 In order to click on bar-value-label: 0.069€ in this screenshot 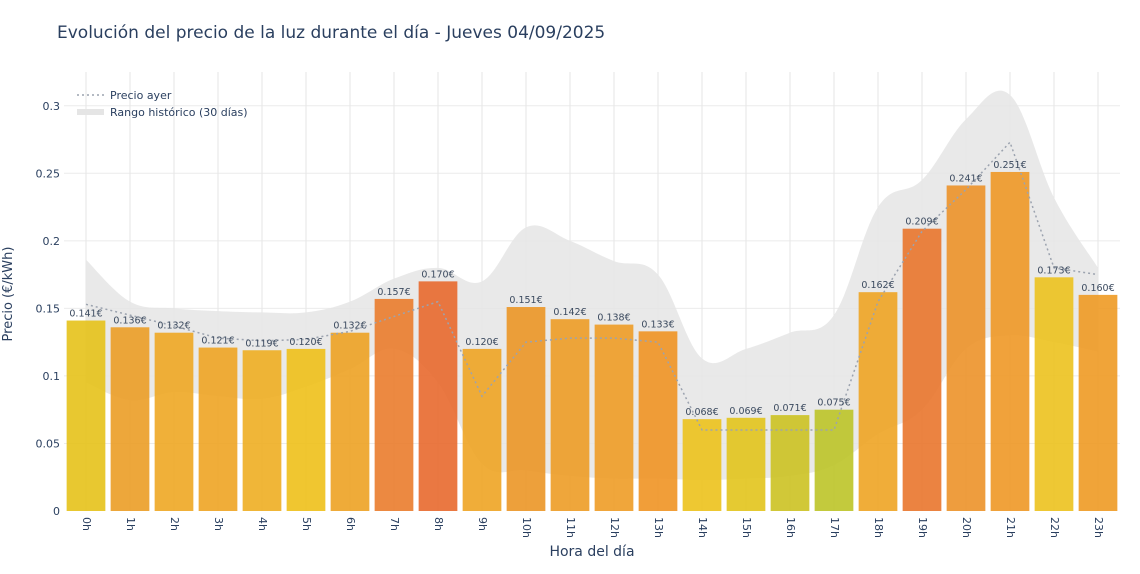, I will do `click(745, 411)`.